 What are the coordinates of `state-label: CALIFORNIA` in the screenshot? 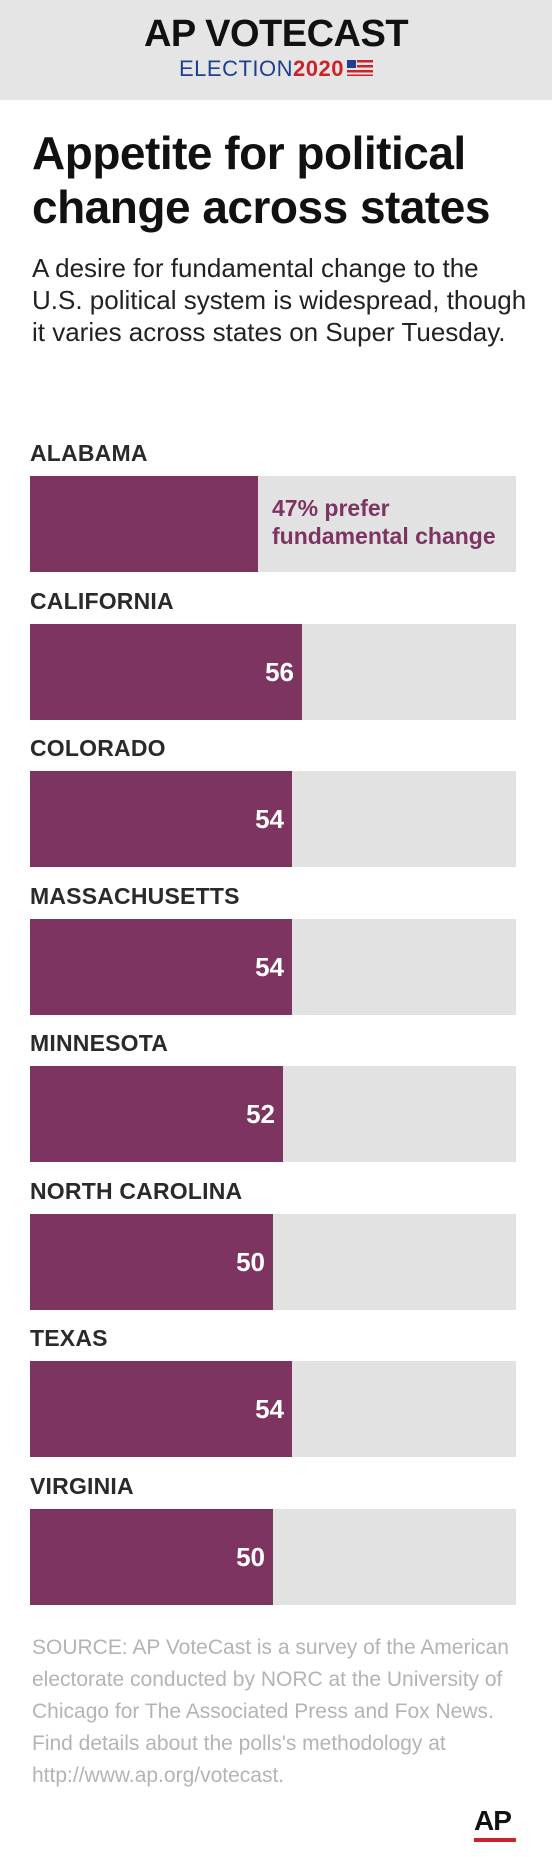 It's located at (102, 600).